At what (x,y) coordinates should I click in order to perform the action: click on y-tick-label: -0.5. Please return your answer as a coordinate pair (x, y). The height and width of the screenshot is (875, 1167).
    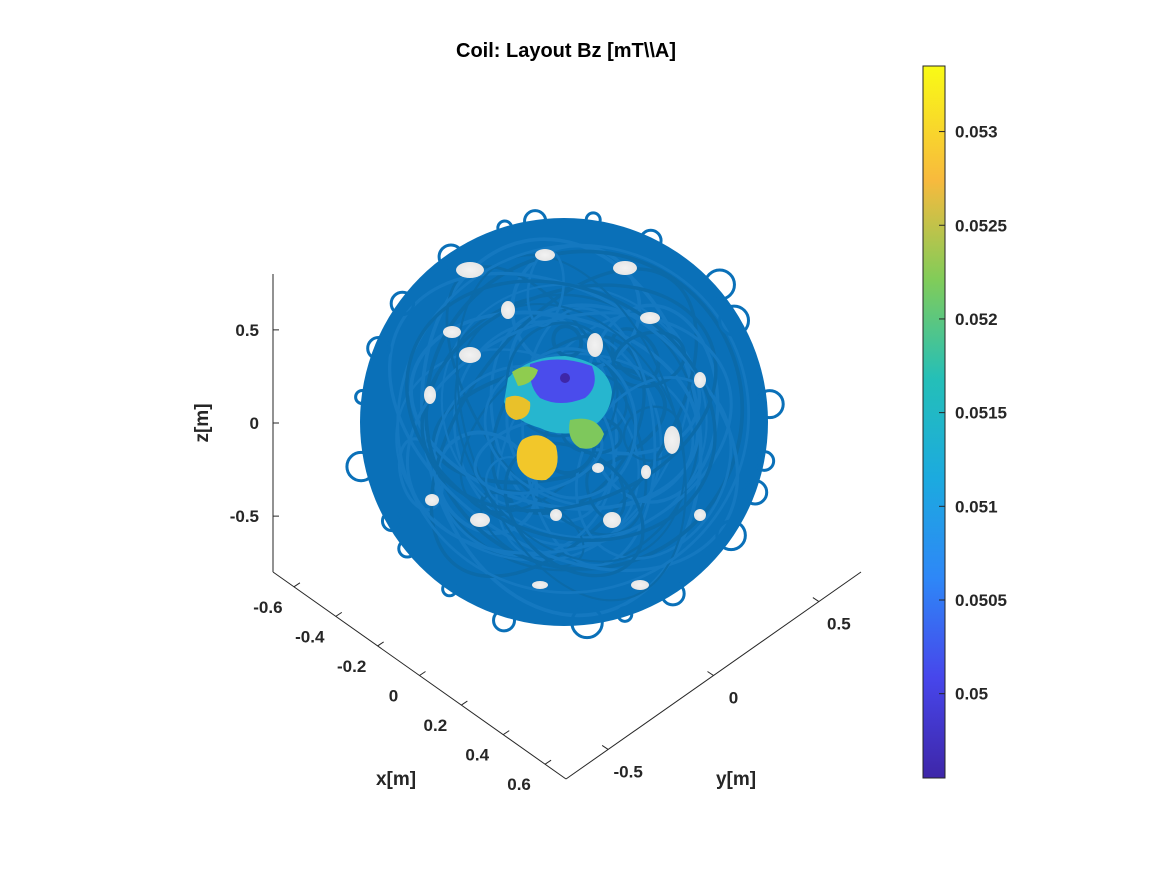
    Looking at the image, I should click on (627, 771).